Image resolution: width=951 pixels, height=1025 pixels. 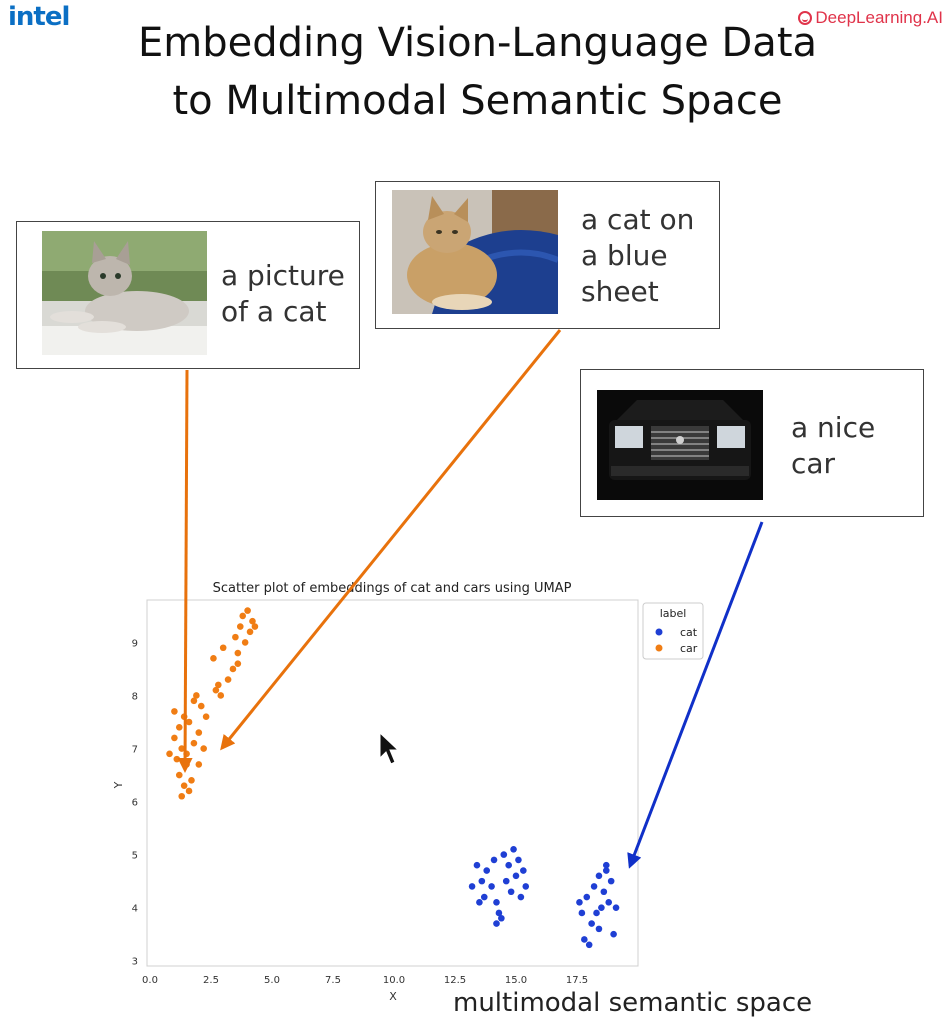 What do you see at coordinates (659, 648) in the screenshot?
I see `legend-marker-car` at bounding box center [659, 648].